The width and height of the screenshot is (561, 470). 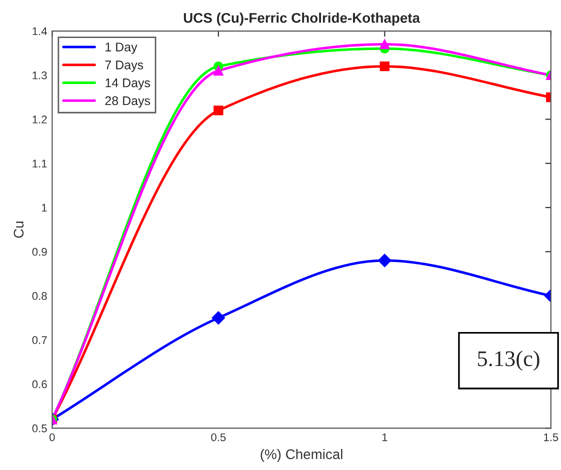 What do you see at coordinates (39, 164) in the screenshot?
I see `y-tick-label: 1.1` at bounding box center [39, 164].